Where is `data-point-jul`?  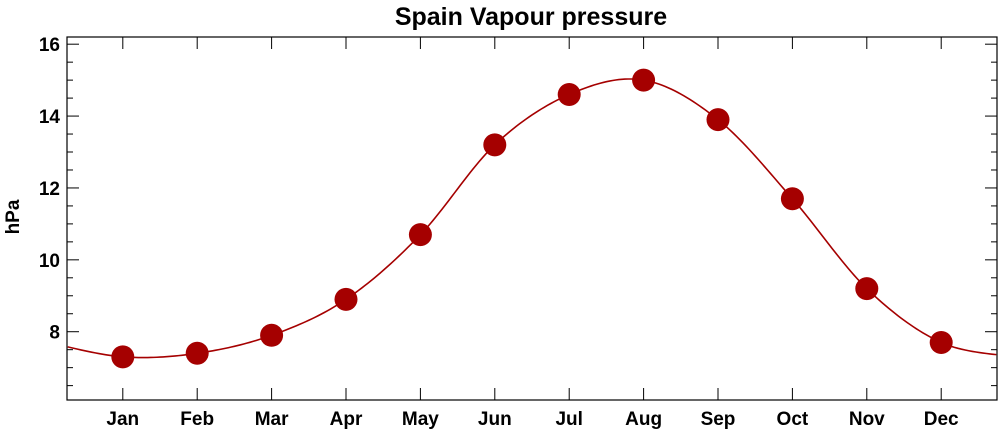
data-point-jul is located at coordinates (569, 95).